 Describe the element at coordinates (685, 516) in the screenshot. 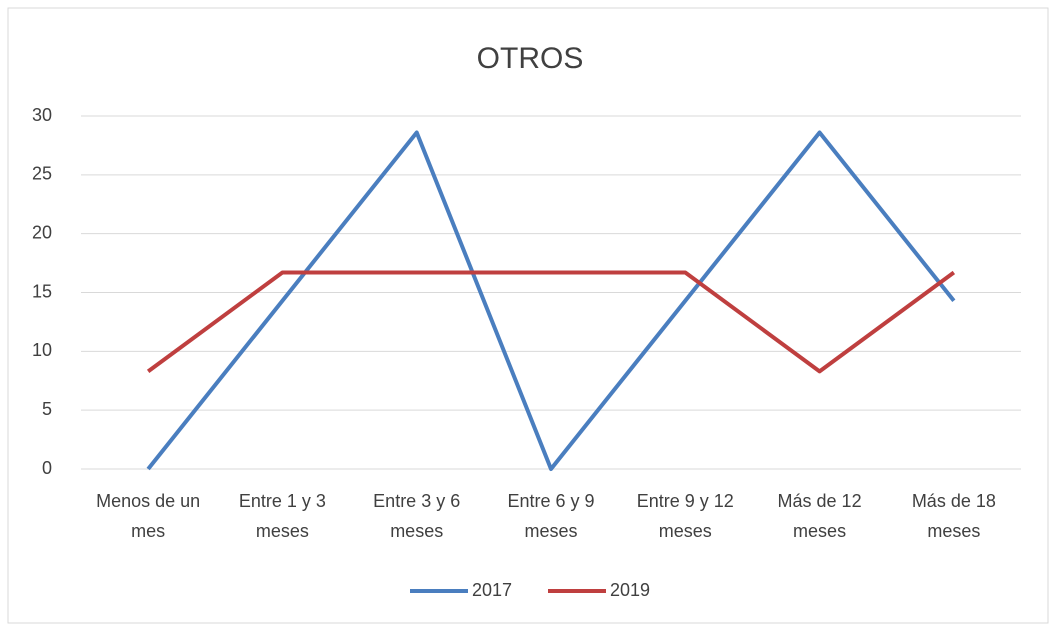

I see `x-tick-label: Entre 9 y 12 meses` at that location.